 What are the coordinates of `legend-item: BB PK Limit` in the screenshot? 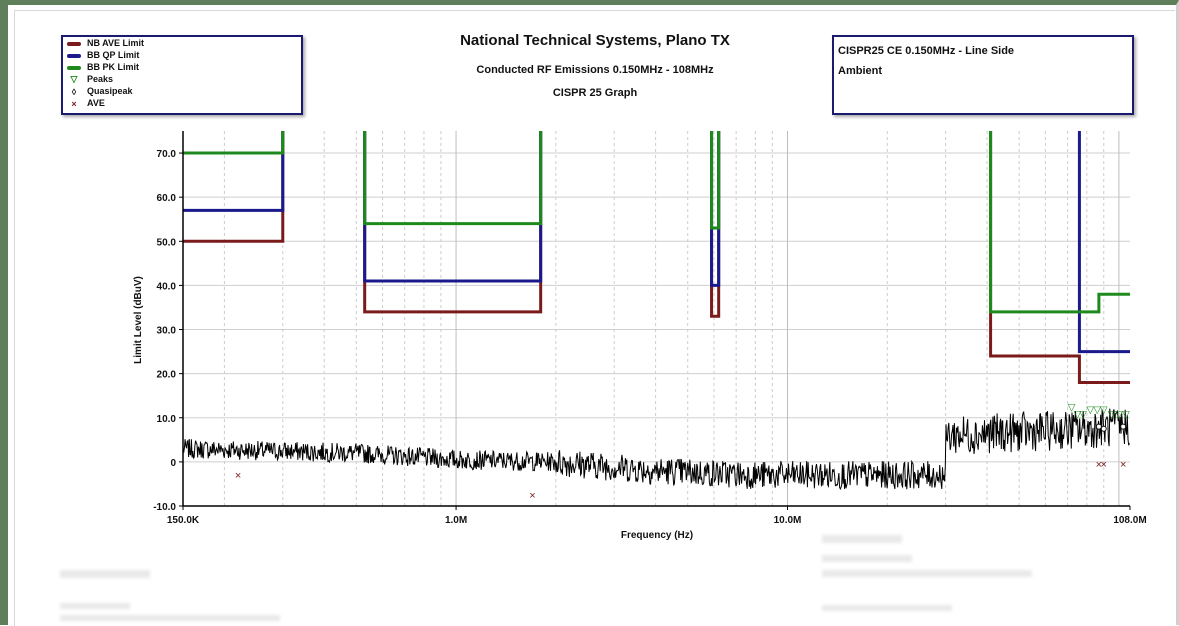 It's located at (103, 68).